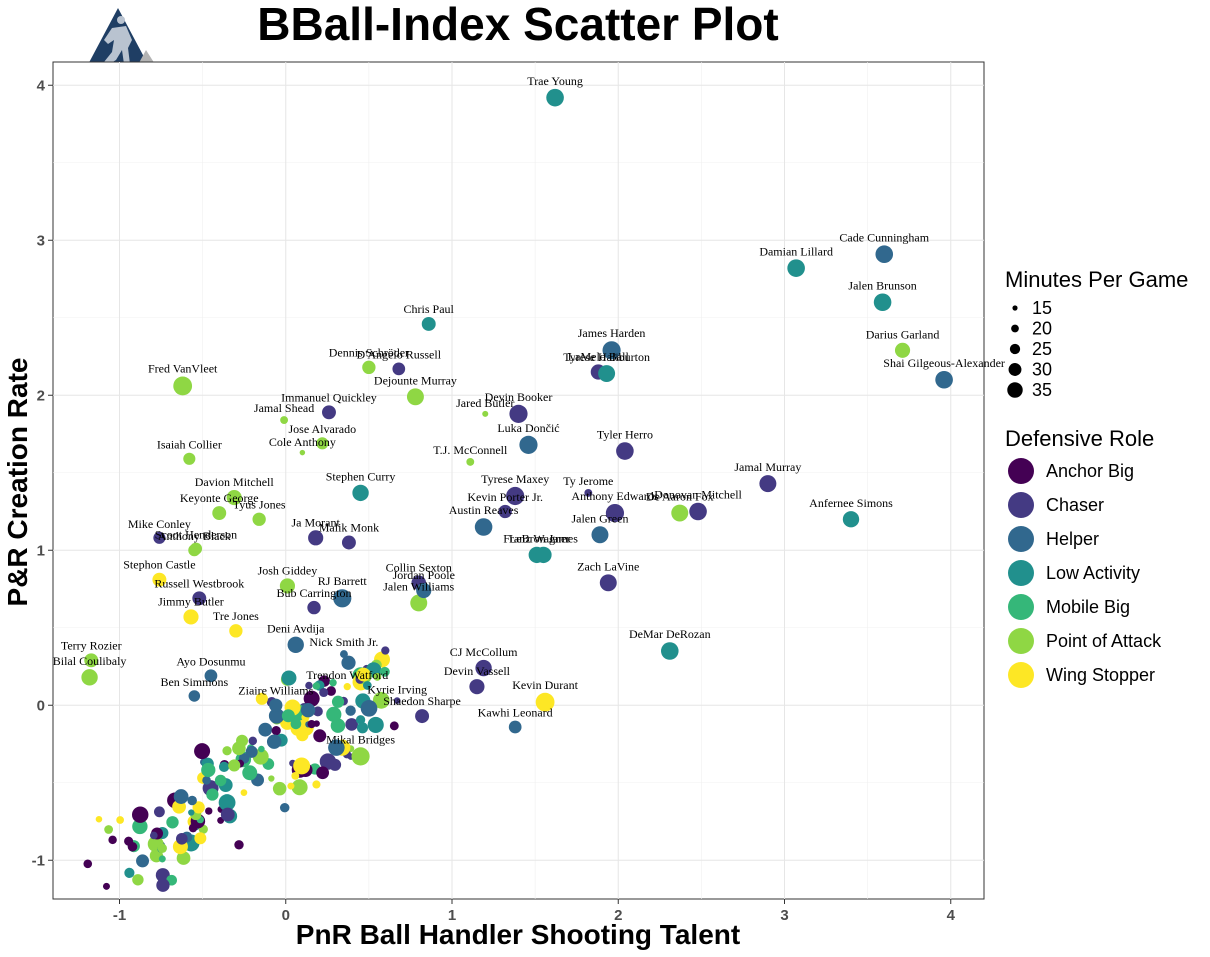  Describe the element at coordinates (349, 528) in the screenshot. I see `point-label: Malik Monk` at that location.